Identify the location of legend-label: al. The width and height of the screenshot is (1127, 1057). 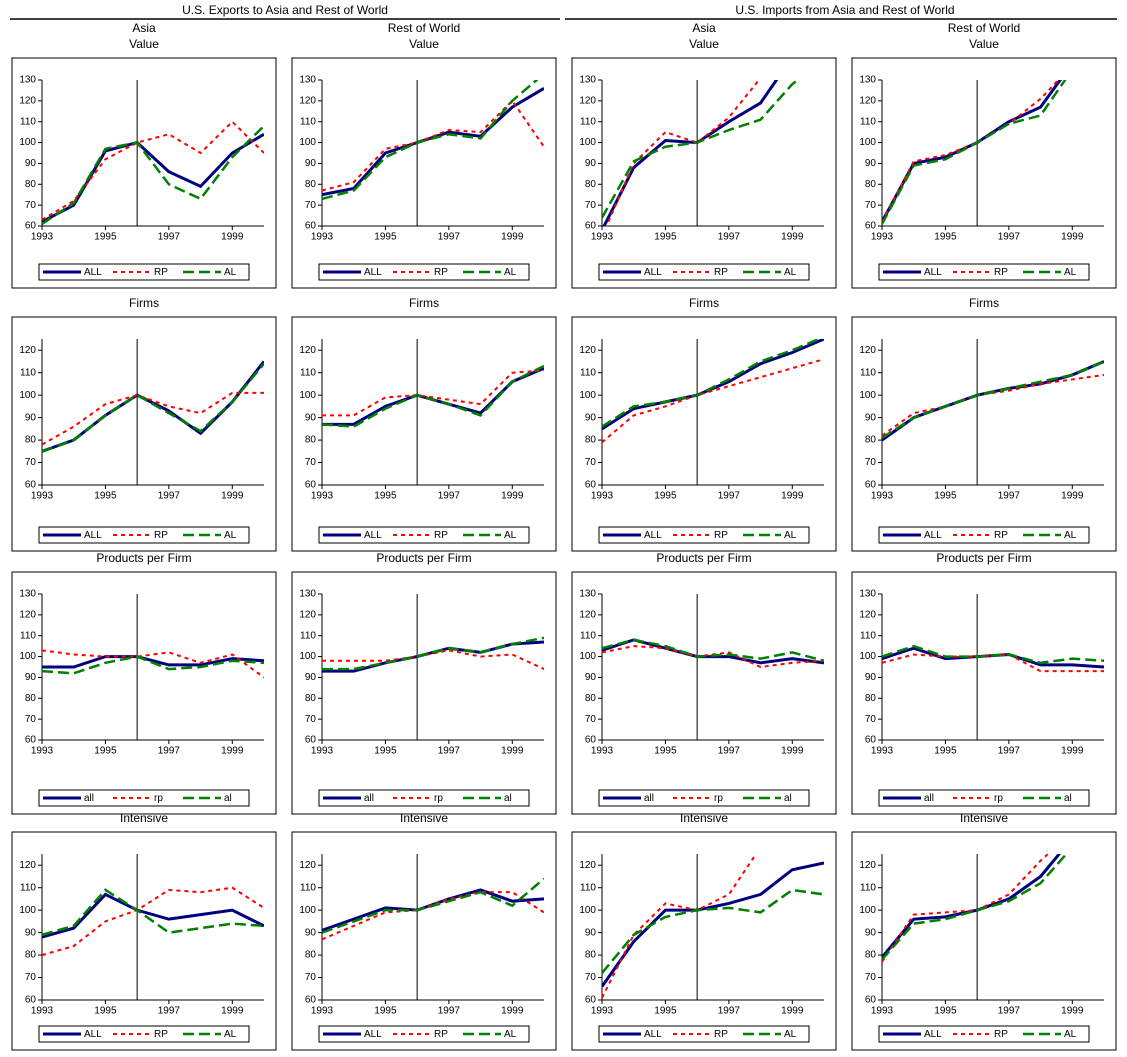
(508, 798).